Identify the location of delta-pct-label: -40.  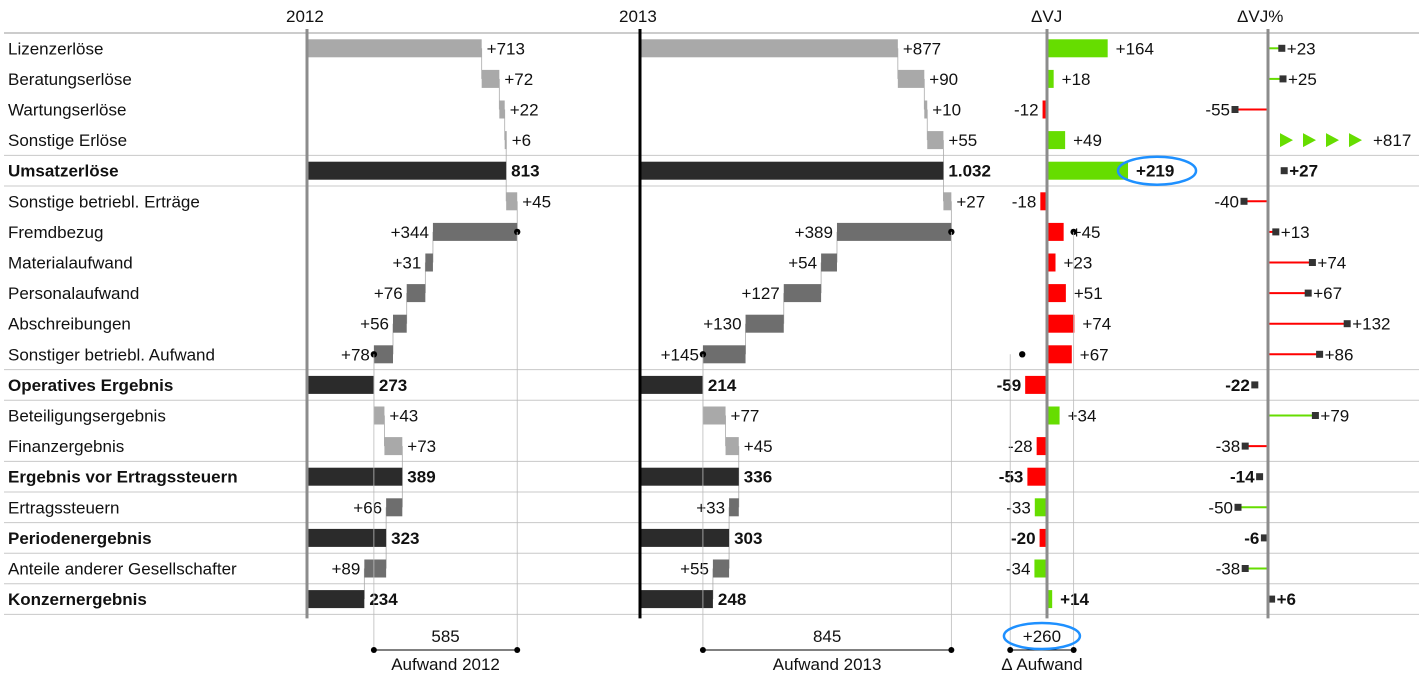
(1226, 201).